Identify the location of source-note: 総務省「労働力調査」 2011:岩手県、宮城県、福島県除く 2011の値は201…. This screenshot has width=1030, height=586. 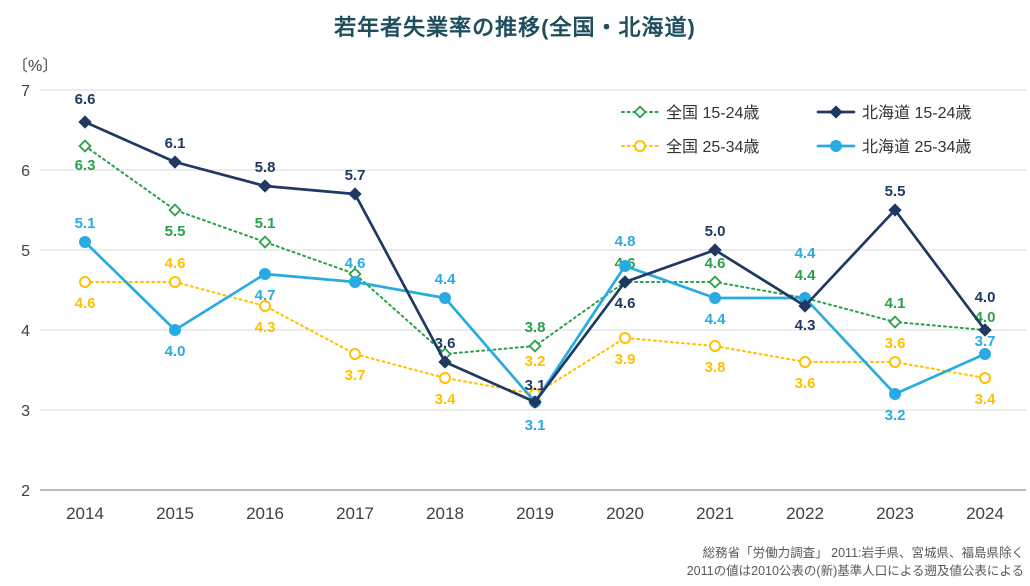
(855, 562).